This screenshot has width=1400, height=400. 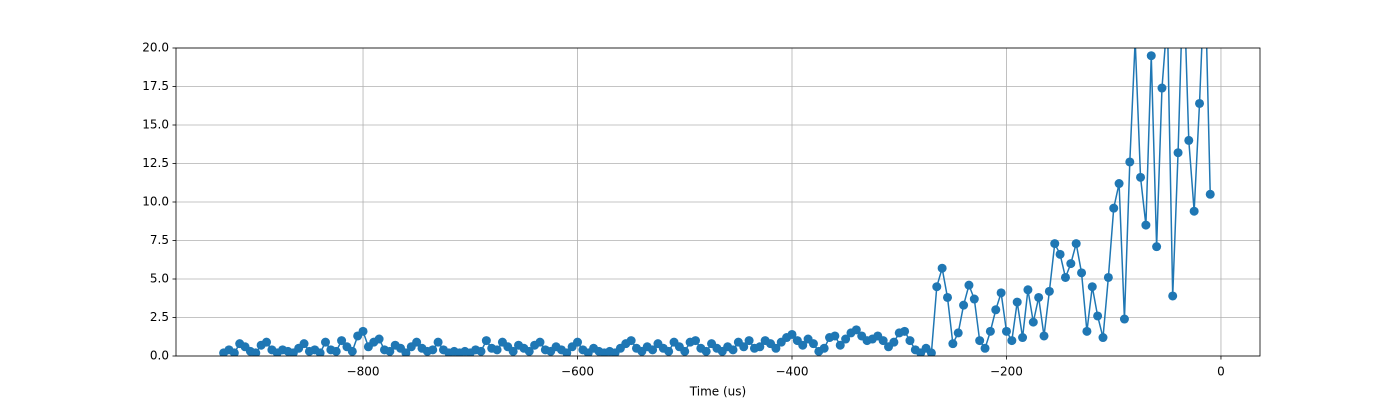 What do you see at coordinates (159, 317) in the screenshot?
I see `y-tick-label: 2.5` at bounding box center [159, 317].